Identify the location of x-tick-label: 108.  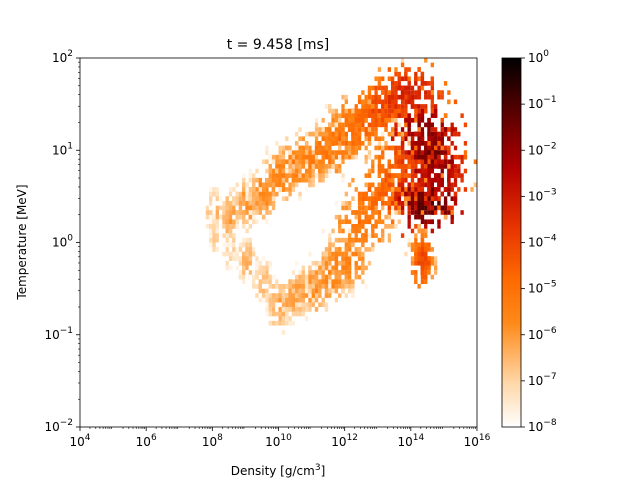
(212, 441).